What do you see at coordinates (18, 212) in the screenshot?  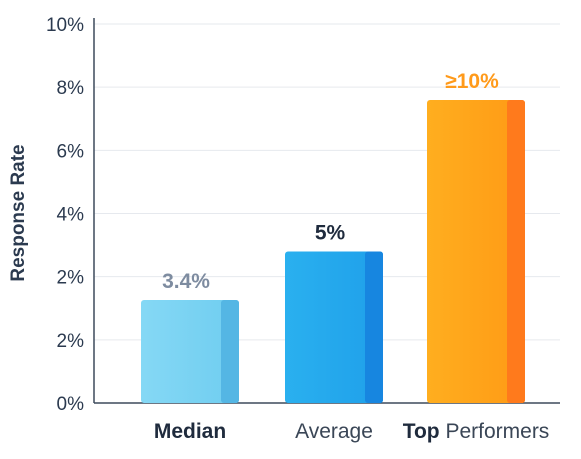 I see `y-axis-label: Response Rate` at bounding box center [18, 212].